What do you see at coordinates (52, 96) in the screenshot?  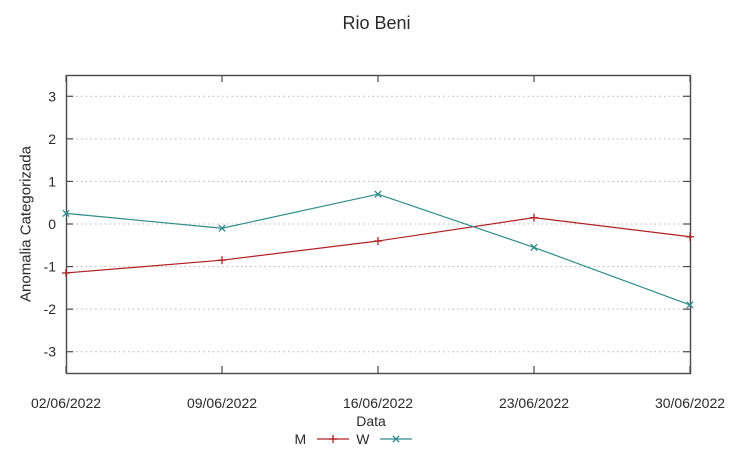 I see `y-tick-label: 3` at bounding box center [52, 96].